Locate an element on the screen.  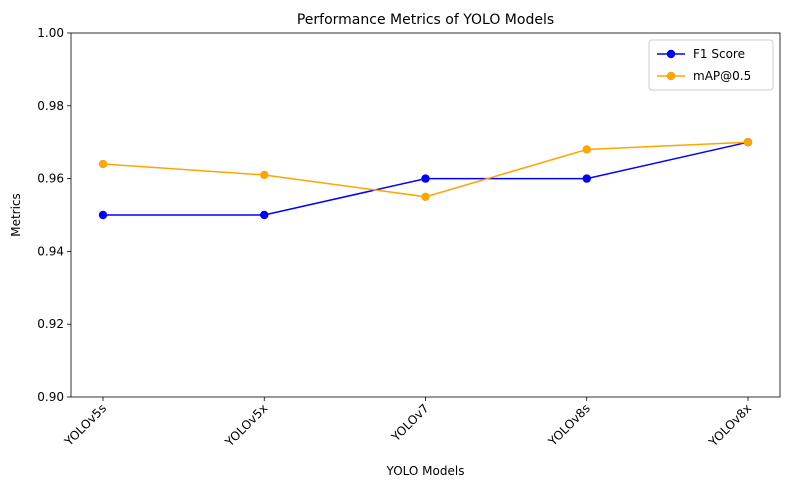
y-tick-label: 1.00 is located at coordinates (50, 33).